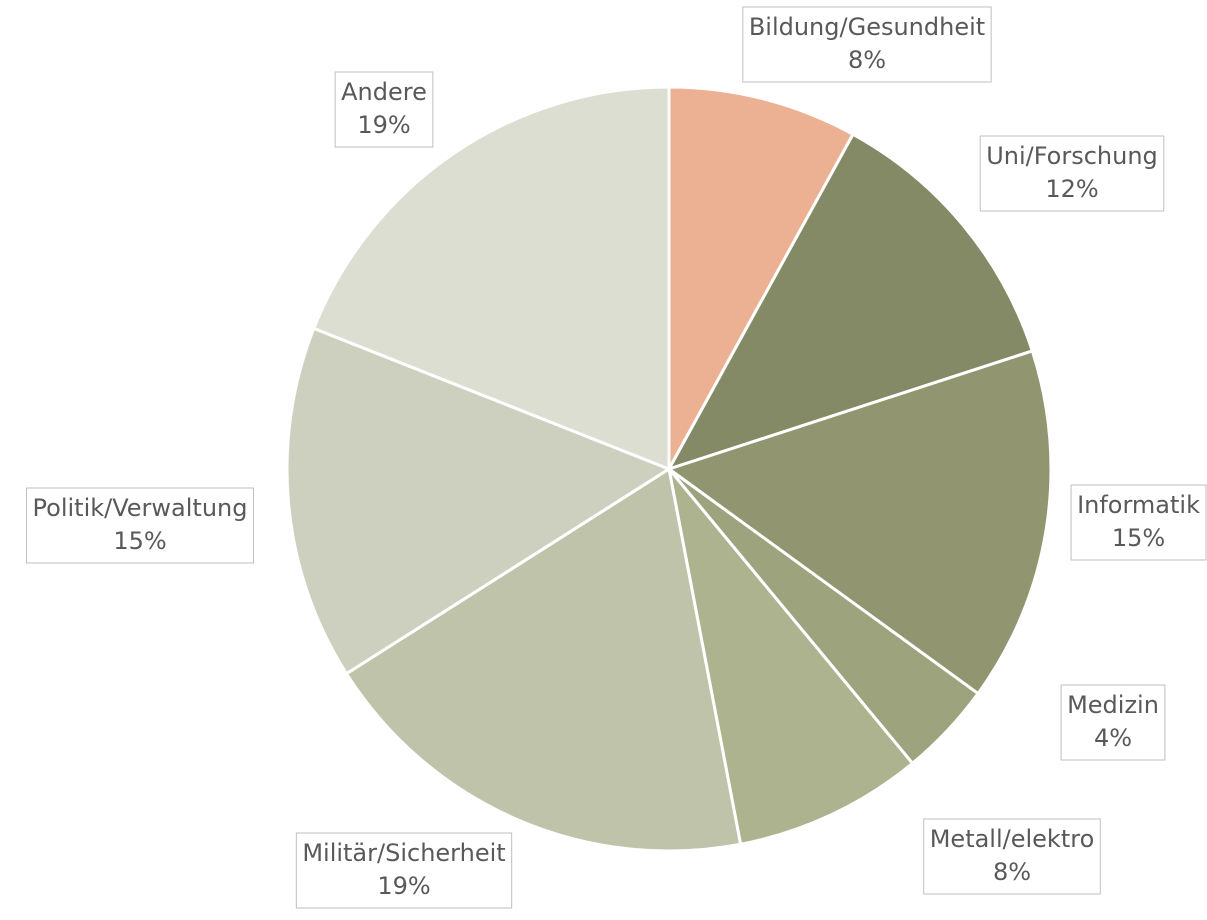 This screenshot has width=1207, height=920. I want to click on slice-value-label: 4%, so click(1113, 738).